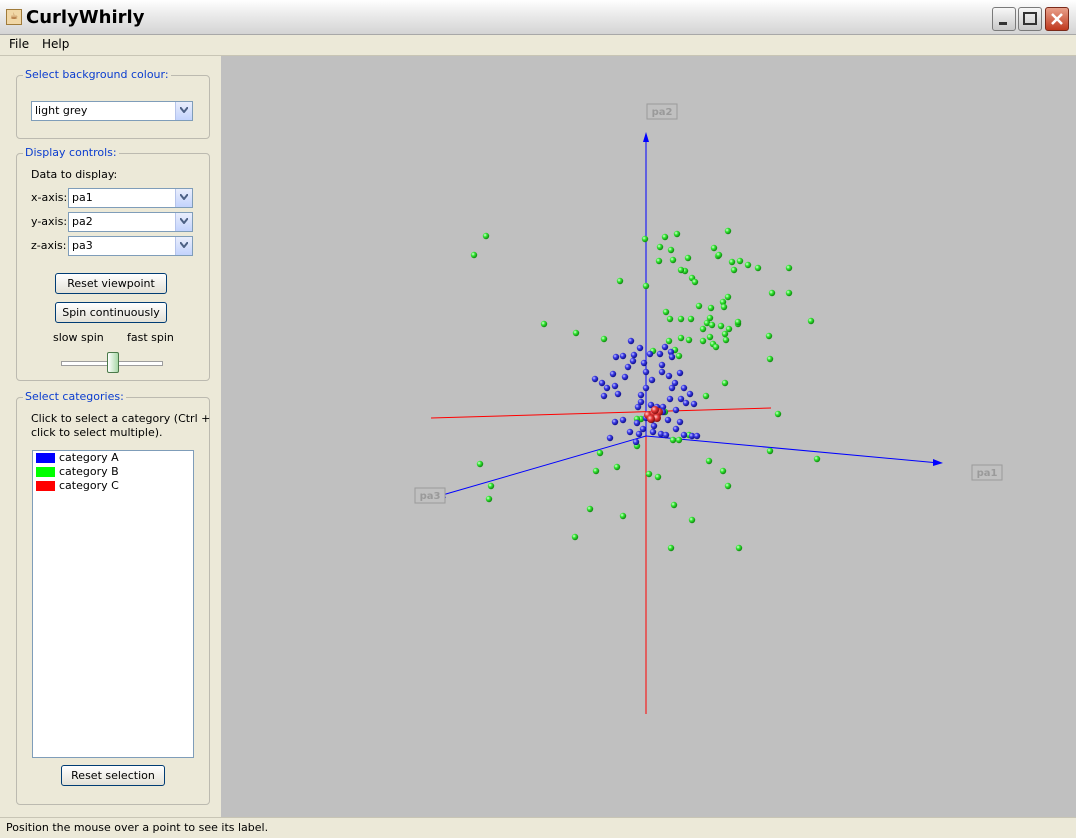 The height and width of the screenshot is (838, 1076). Describe the element at coordinates (1057, 19) in the screenshot. I see `close-button` at that location.